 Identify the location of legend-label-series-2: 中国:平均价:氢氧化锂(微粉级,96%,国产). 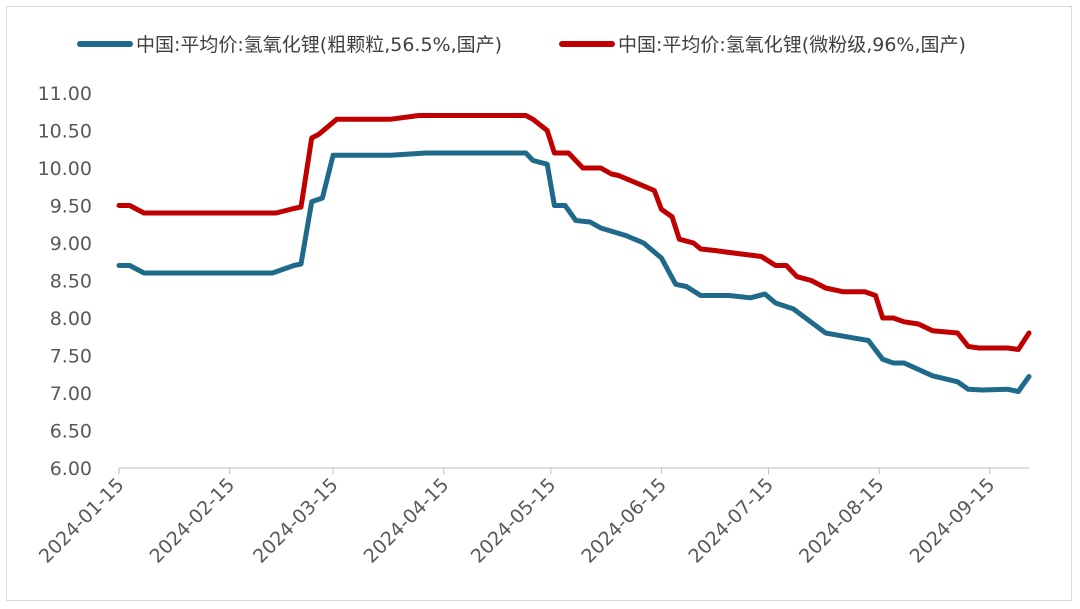
(792, 45).